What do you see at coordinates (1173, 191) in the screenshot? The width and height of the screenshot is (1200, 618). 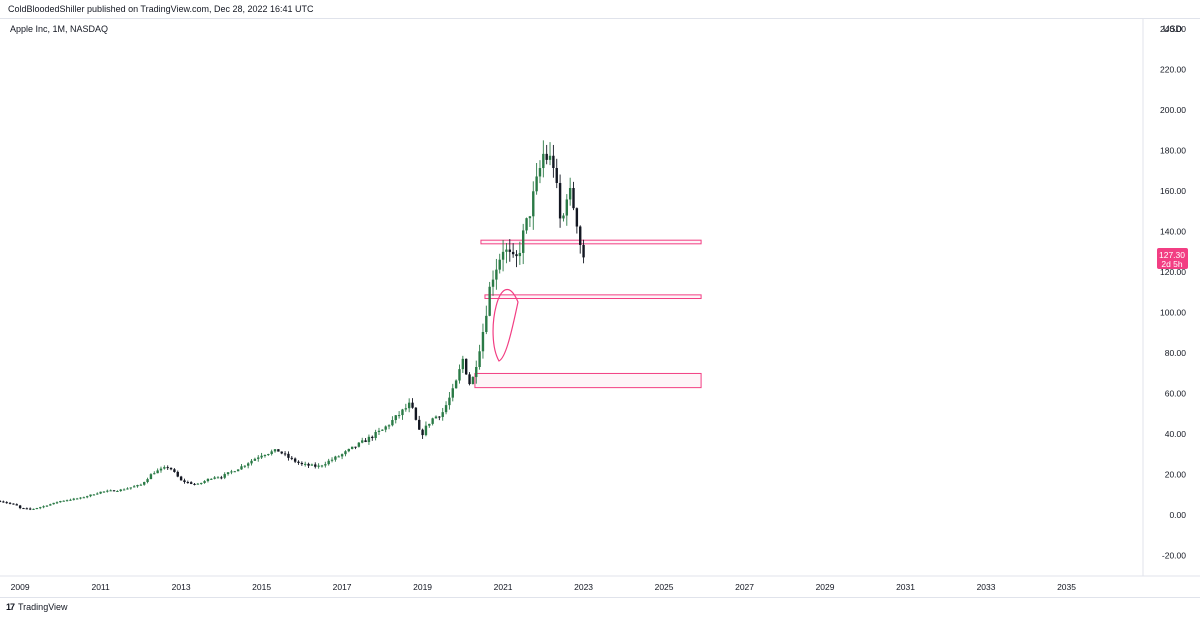 I see `y-tick-label: 160.00` at bounding box center [1173, 191].